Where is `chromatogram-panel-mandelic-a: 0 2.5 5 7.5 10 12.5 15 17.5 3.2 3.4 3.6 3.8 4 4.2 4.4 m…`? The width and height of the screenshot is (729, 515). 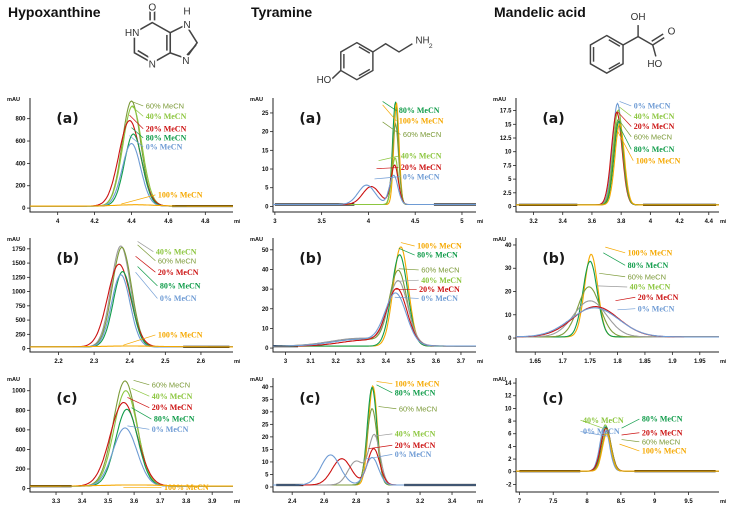
chromatogram-panel-mandelic-a: 0 2.5 5 7.5 10 12.5 15 17.5 3.2 3.4 3.6 3.8 4 4.2 4.4 m… is located at coordinates (607, 162).